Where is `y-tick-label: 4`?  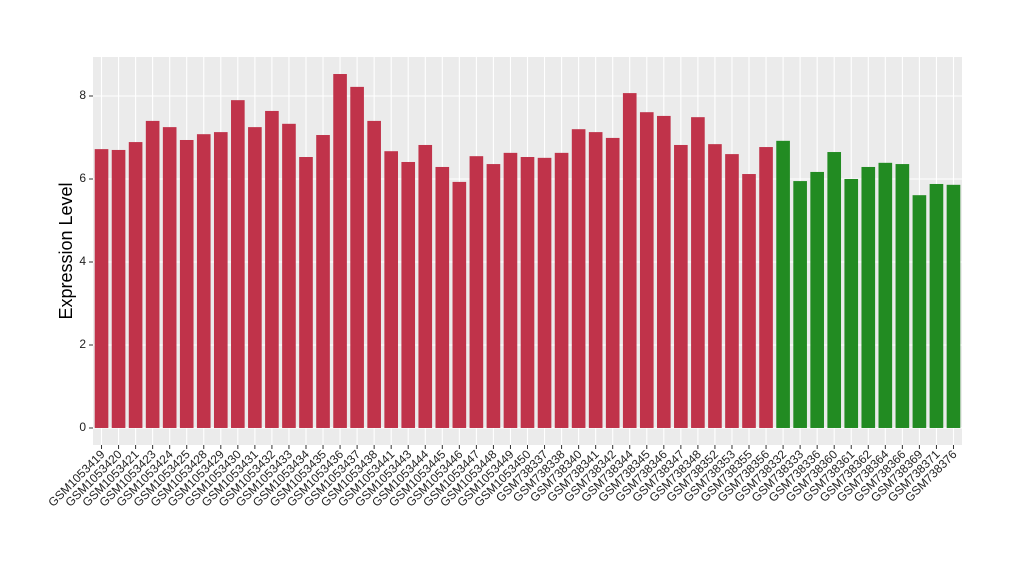 y-tick-label: 4 is located at coordinates (82, 261).